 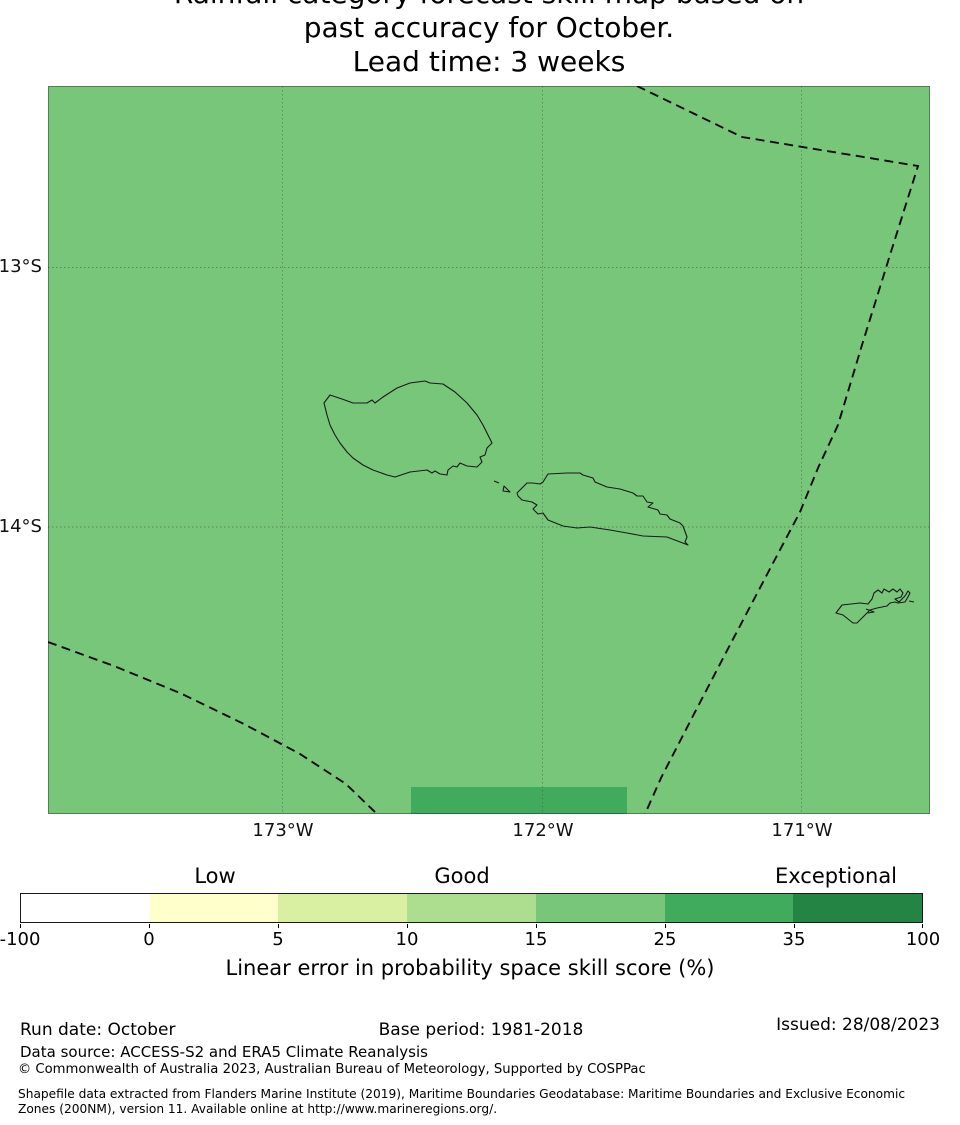 I want to click on coastlines, so click(x=619, y=502).